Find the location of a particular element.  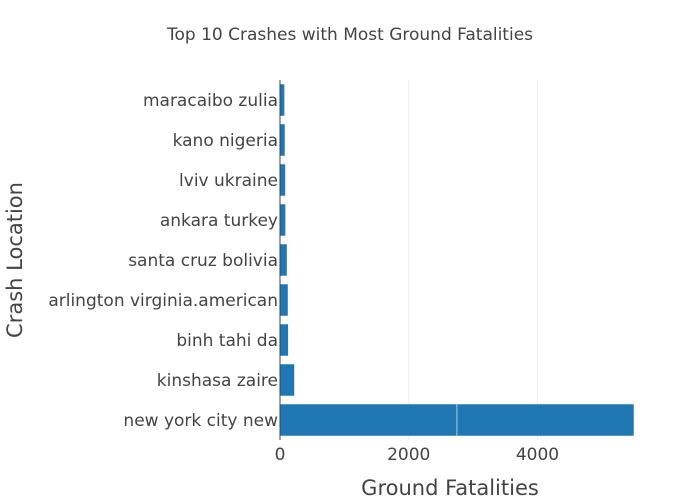

category-label: lviv ukraine is located at coordinates (228, 181).